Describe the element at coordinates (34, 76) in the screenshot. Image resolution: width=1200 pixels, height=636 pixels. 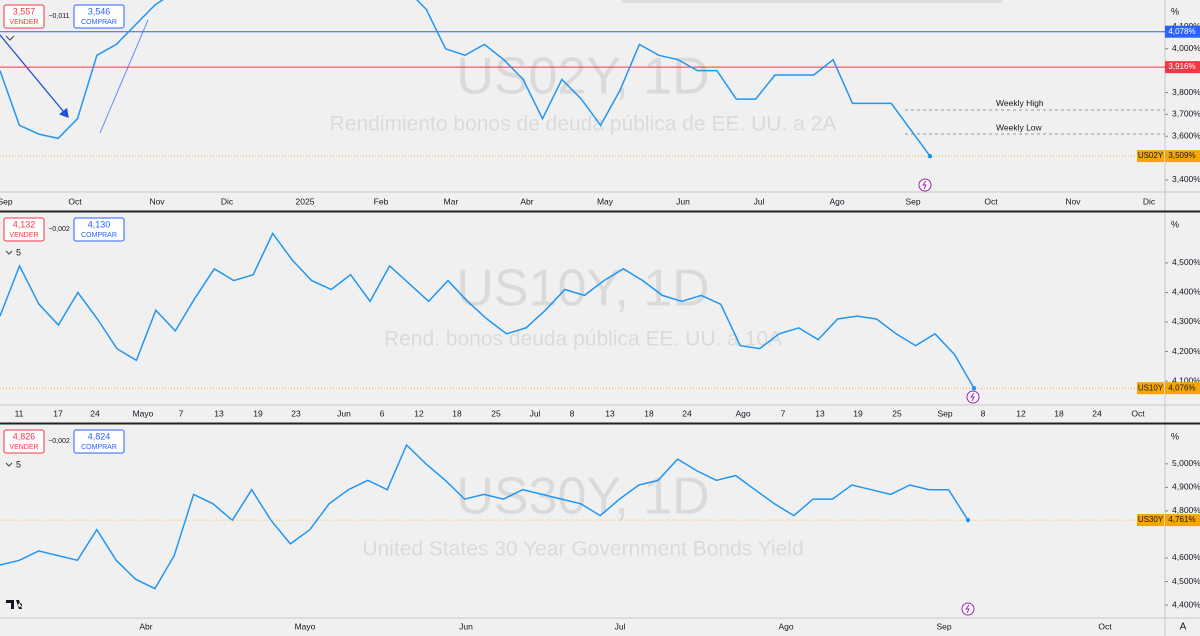
I see `arrow-drawing` at that location.